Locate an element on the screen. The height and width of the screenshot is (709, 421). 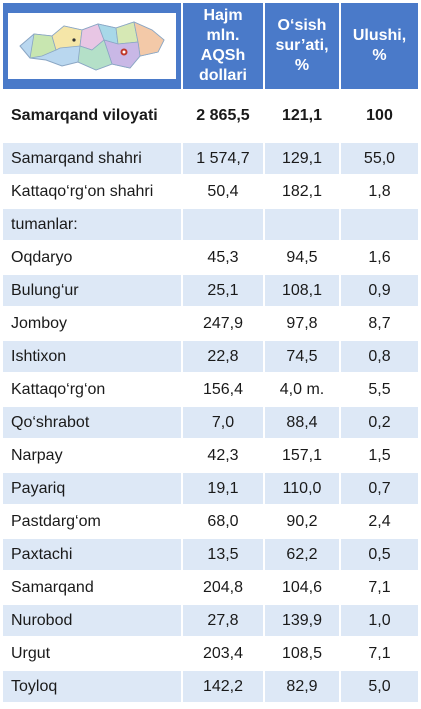
share-value: 100 is located at coordinates (379, 117).